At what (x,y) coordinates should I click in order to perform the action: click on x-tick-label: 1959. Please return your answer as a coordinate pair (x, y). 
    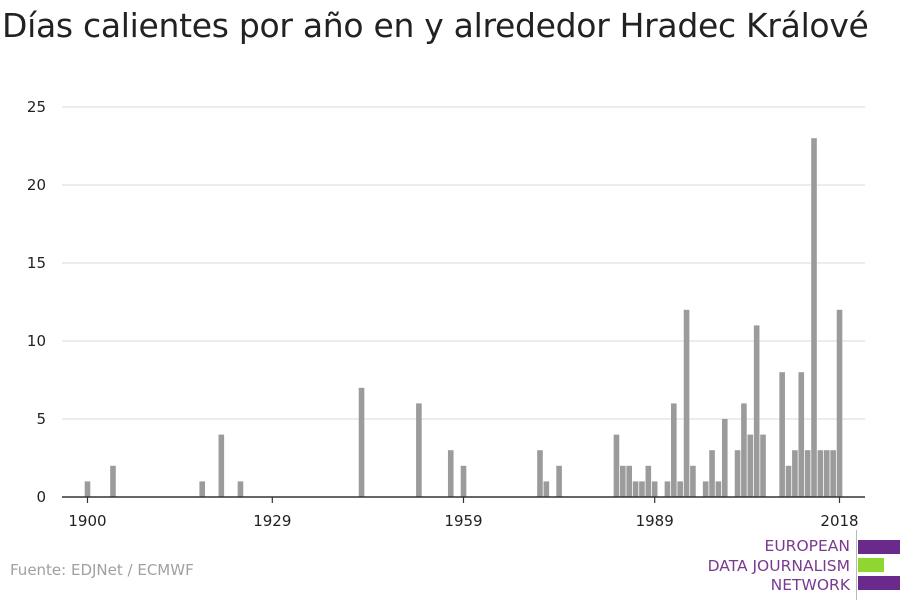
    Looking at the image, I should click on (463, 521).